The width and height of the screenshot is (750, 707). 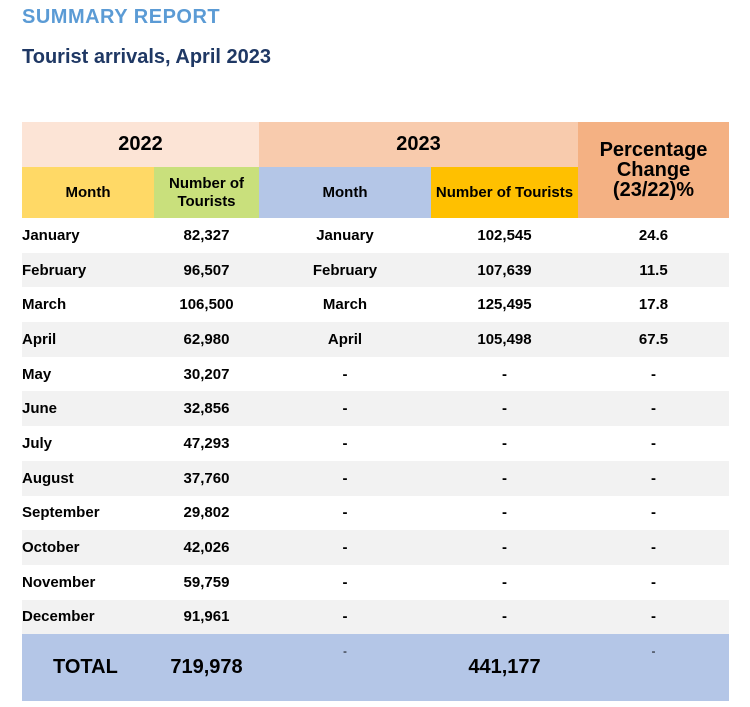 What do you see at coordinates (88, 617) in the screenshot?
I see `month-2022-cell: December` at bounding box center [88, 617].